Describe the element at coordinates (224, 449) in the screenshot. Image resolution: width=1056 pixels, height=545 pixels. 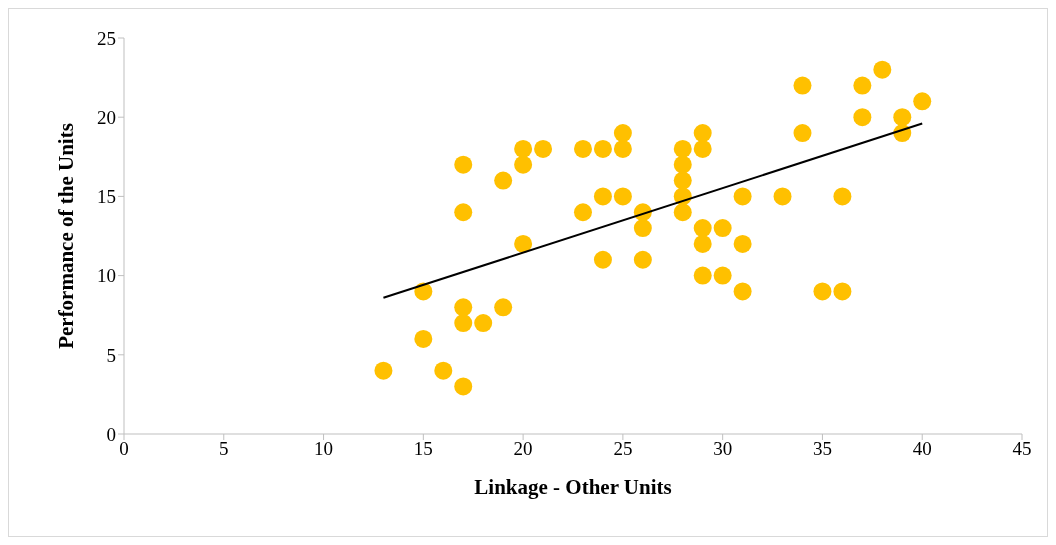
I see `x-tick-label: 5` at that location.